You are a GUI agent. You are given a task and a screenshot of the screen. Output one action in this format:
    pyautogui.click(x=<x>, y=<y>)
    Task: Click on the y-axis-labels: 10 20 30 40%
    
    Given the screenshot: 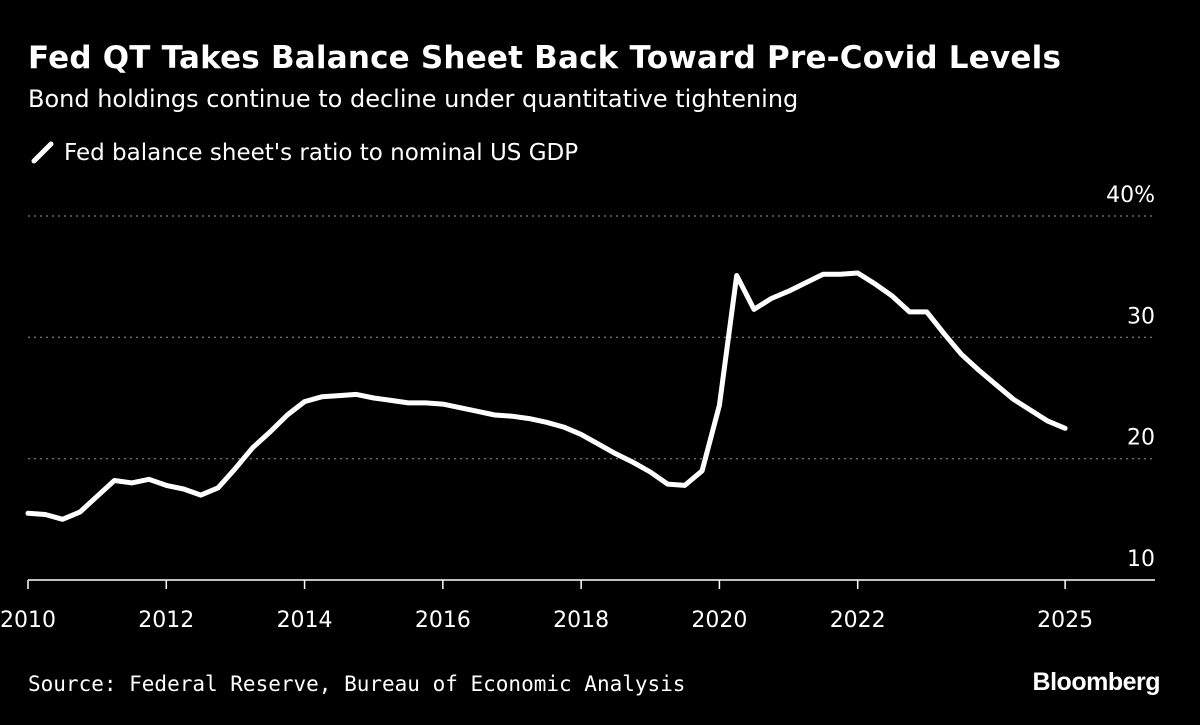 What is the action you would take?
    pyautogui.click(x=1130, y=377)
    